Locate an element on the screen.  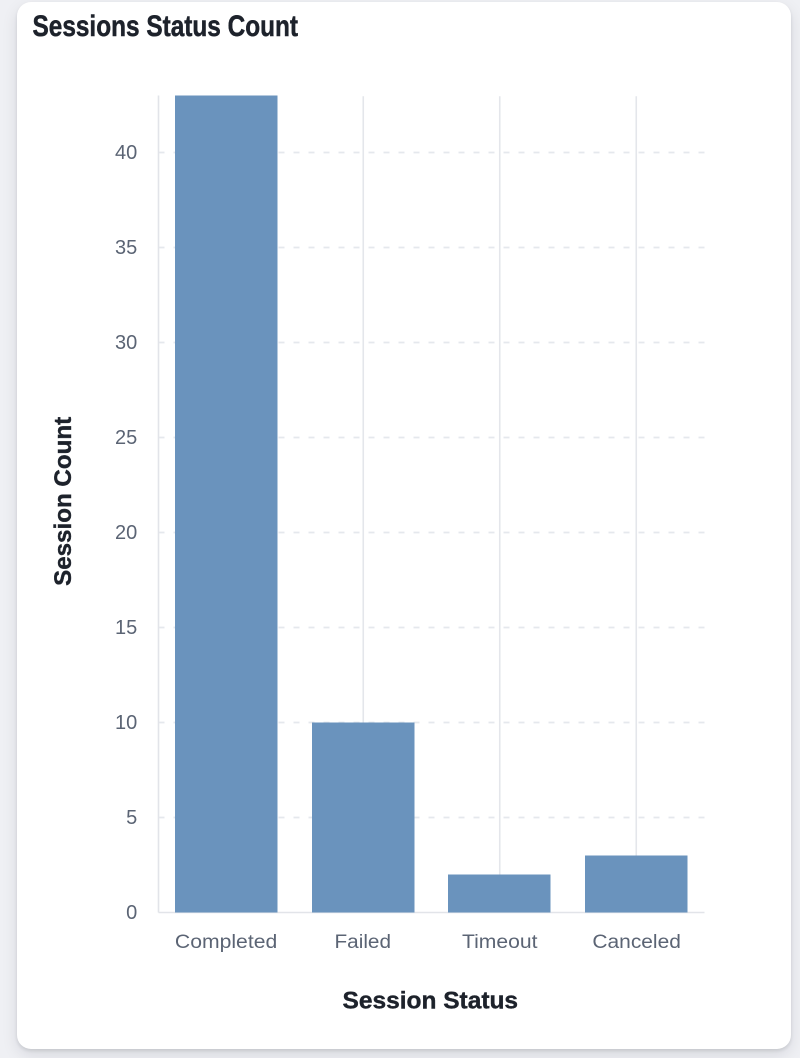
svg-text: 40 is located at coordinates (126, 153).